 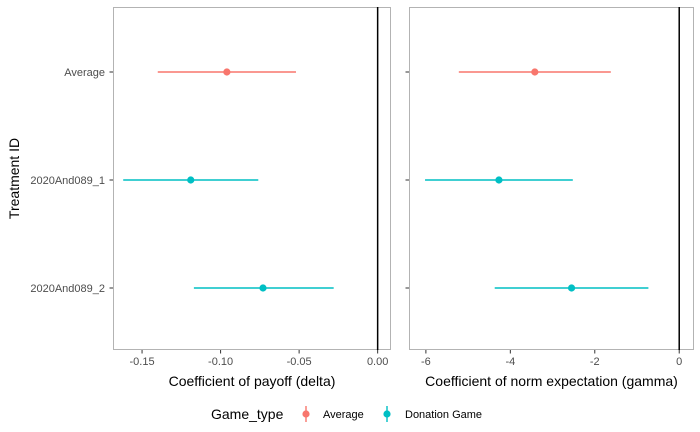 What do you see at coordinates (443, 415) in the screenshot?
I see `legend-entry-label: Donation Game` at bounding box center [443, 415].